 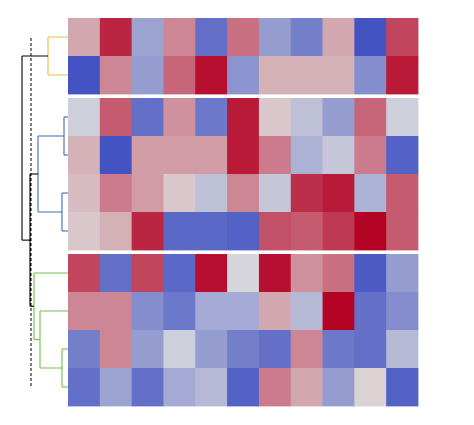 I want to click on heatmap-cell-r4-c2, so click(x=147, y=193).